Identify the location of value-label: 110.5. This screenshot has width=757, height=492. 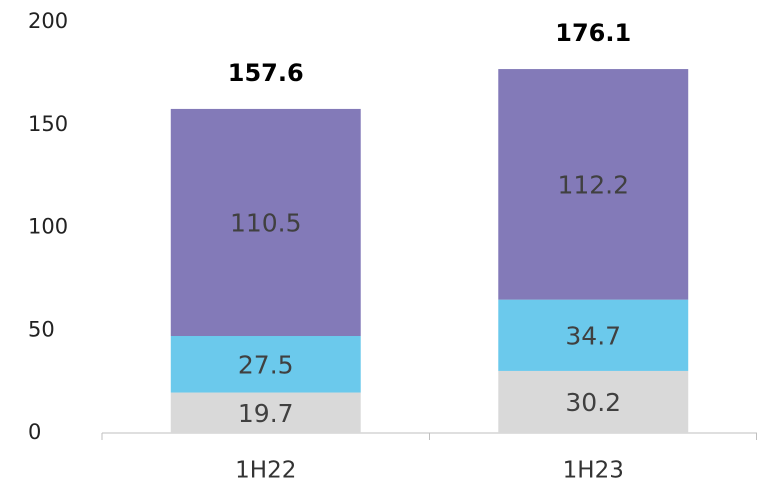
(266, 222).